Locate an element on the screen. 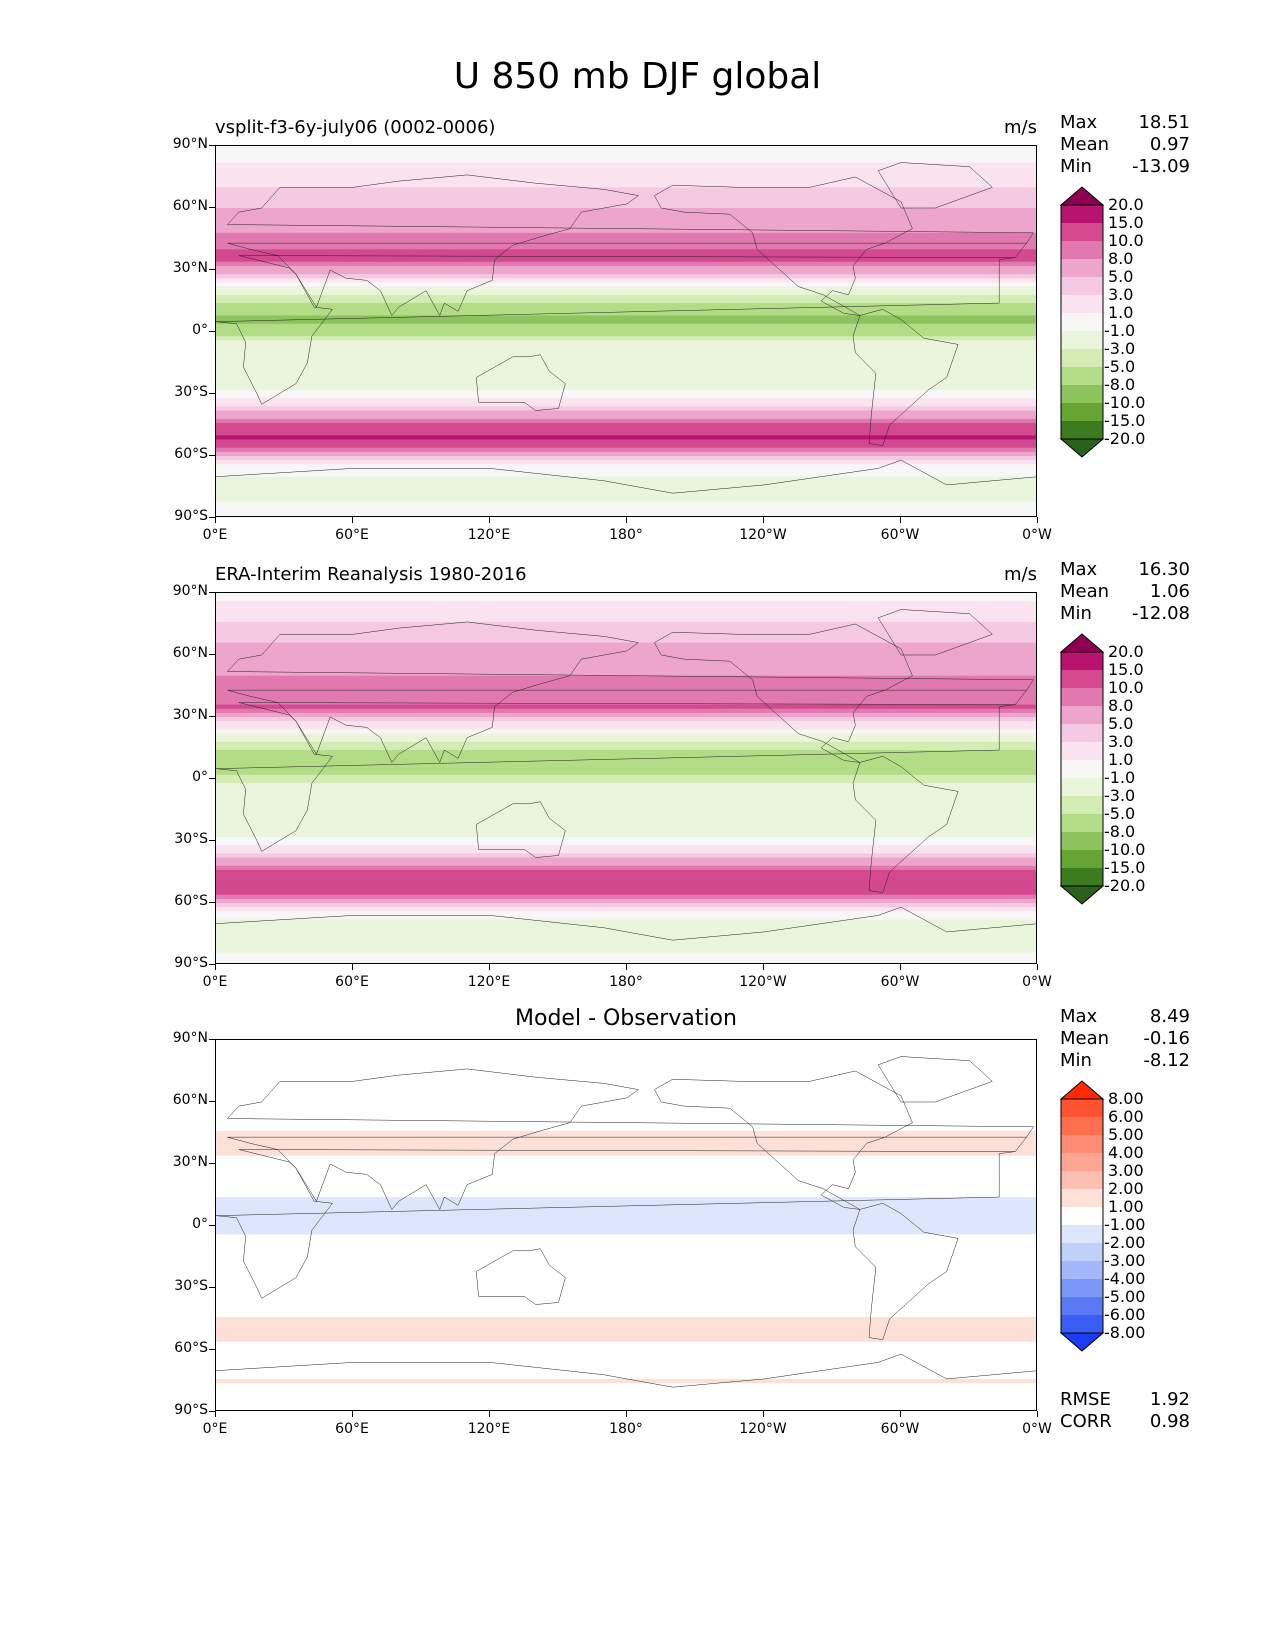  colorbar-label: -10.0 is located at coordinates (1125, 849).